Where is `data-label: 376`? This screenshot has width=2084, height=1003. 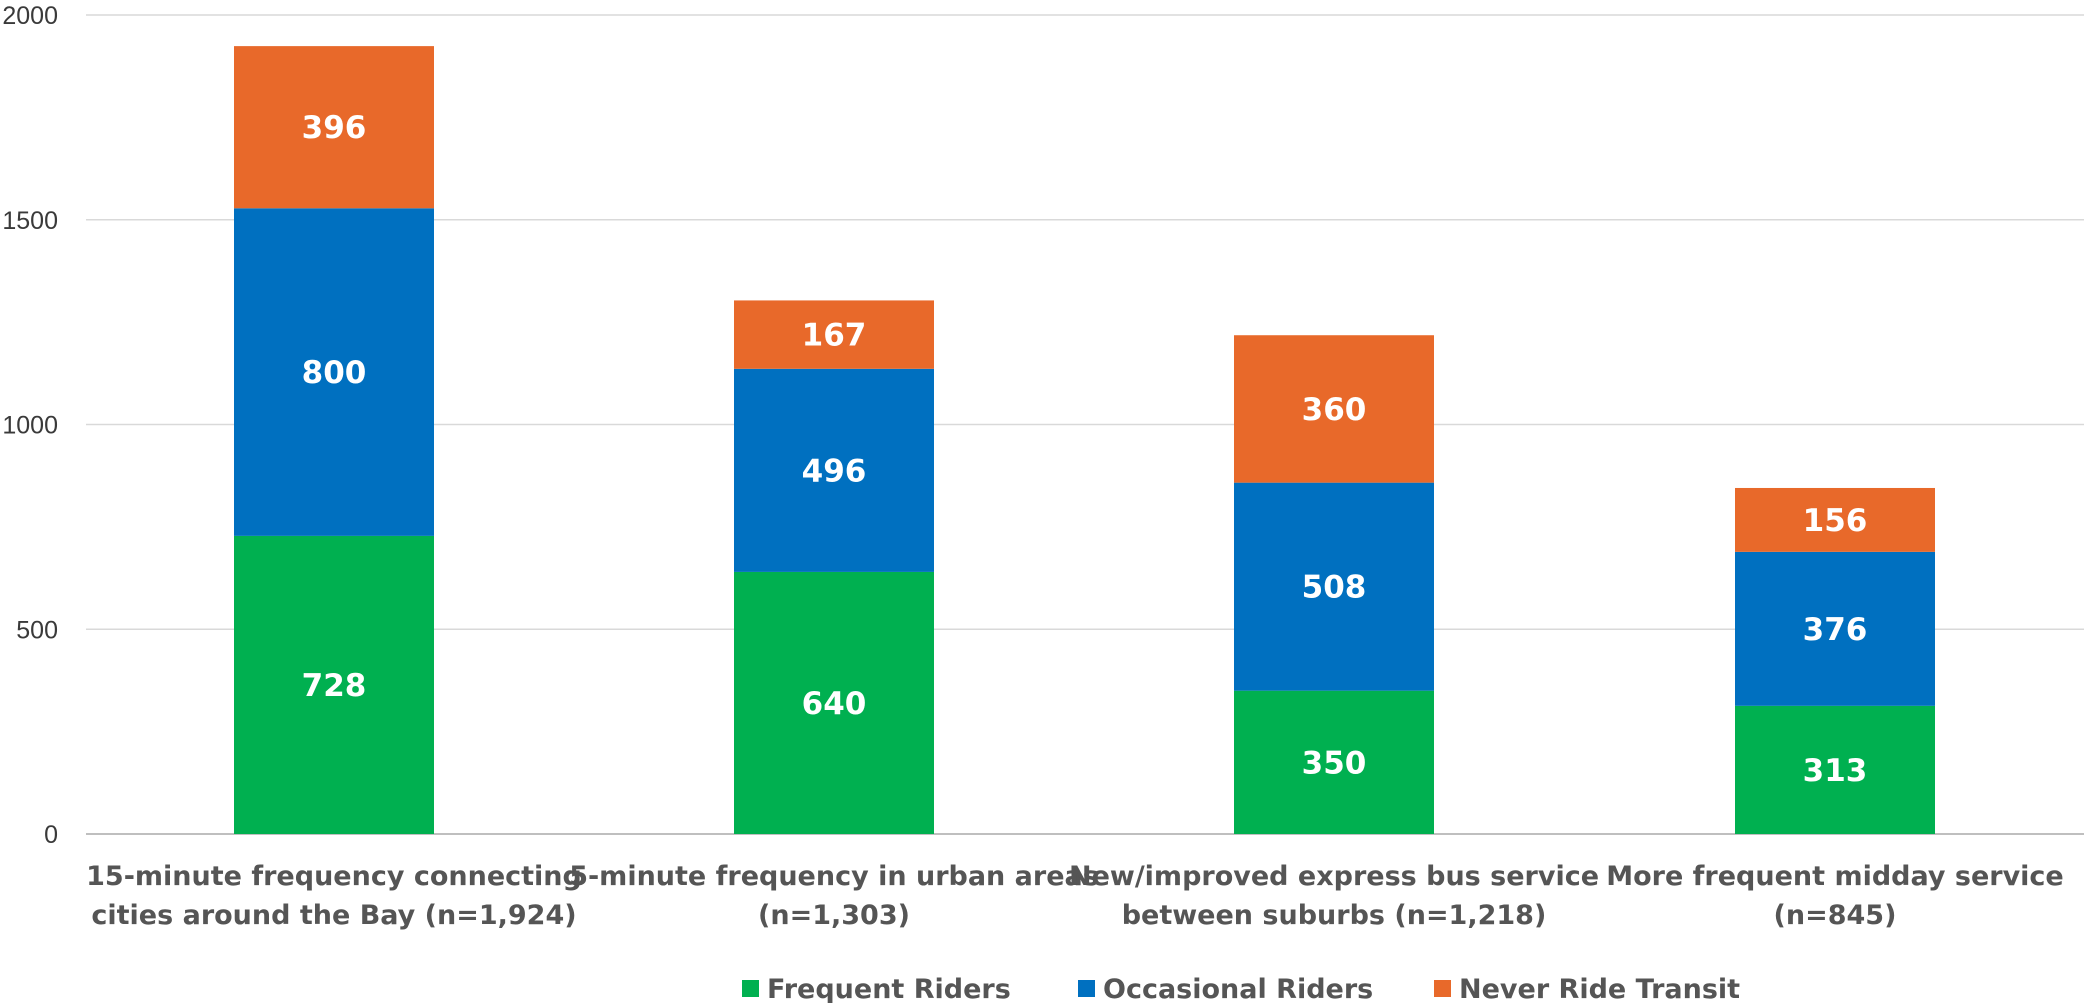
data-label: 376 is located at coordinates (1835, 630).